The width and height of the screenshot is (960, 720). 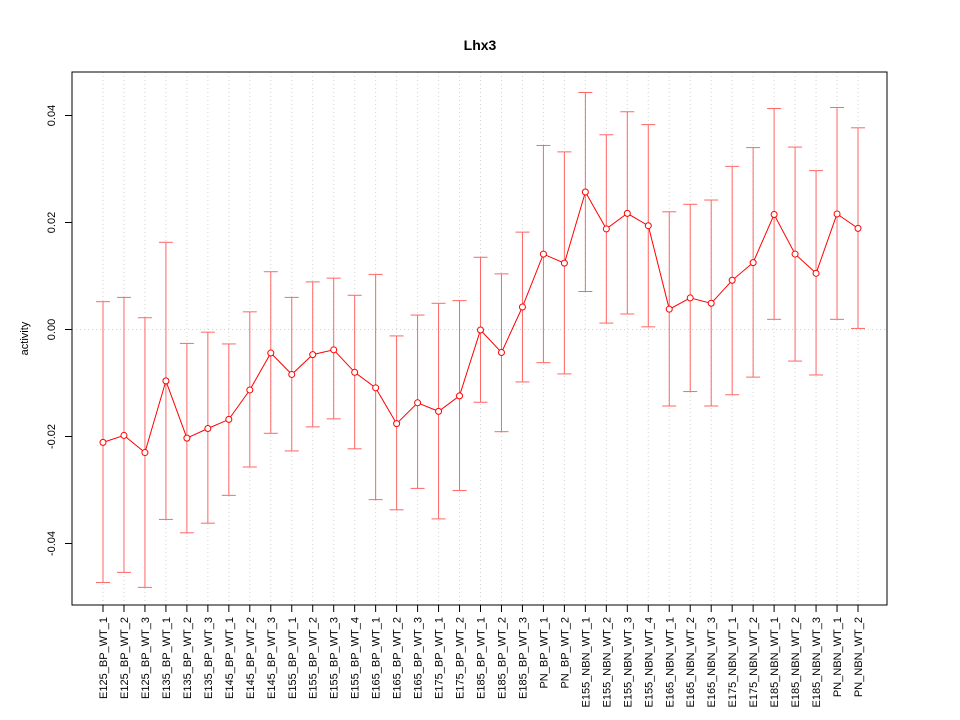 I want to click on y-tick-label: 0.02, so click(x=52, y=222).